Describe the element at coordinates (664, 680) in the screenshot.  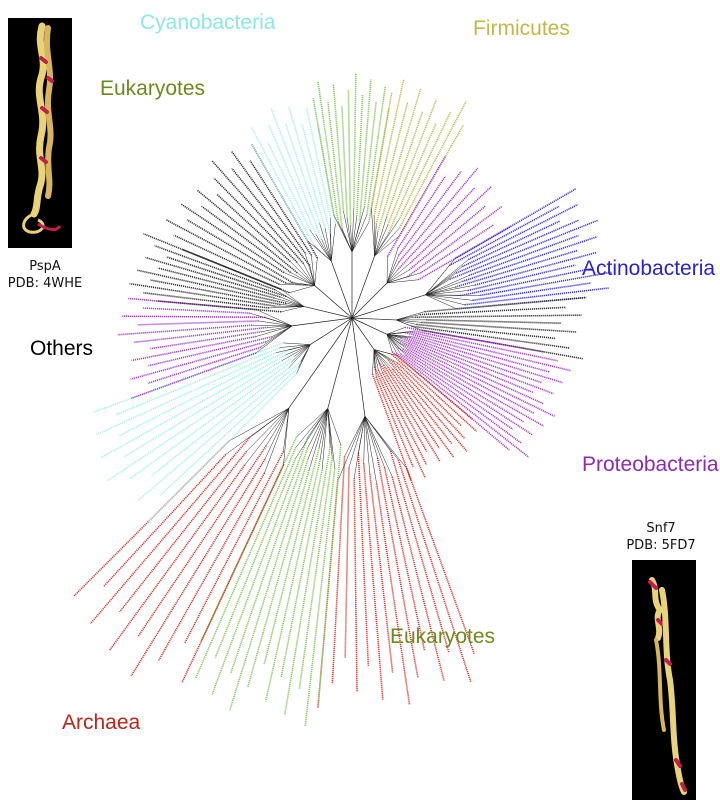
I see `snf7-structure-image` at that location.